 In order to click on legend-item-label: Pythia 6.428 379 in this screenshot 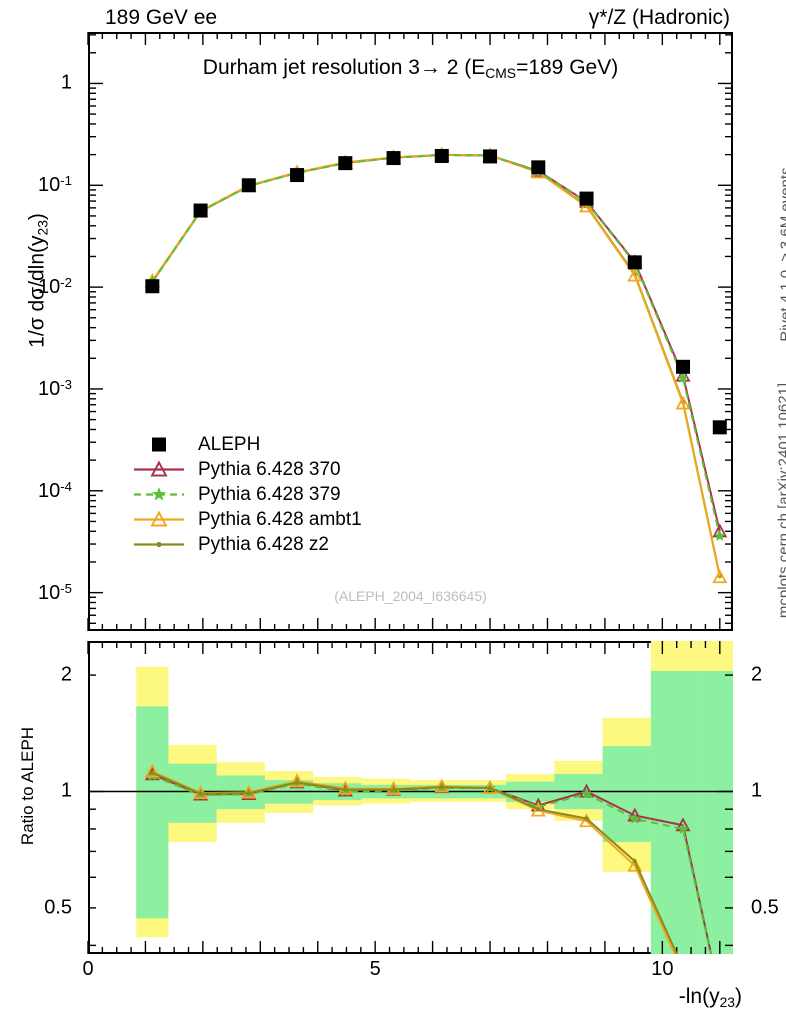, I will do `click(269, 494)`.